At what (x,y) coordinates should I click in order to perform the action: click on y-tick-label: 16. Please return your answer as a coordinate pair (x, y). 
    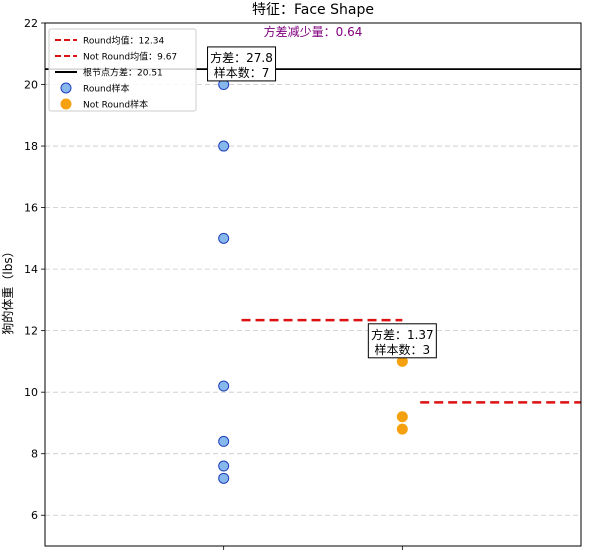
    Looking at the image, I should click on (31, 208).